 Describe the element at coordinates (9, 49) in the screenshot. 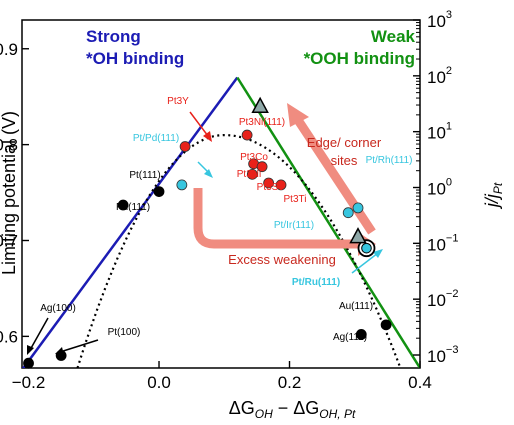

I see `y-tick-label: 0.9` at that location.